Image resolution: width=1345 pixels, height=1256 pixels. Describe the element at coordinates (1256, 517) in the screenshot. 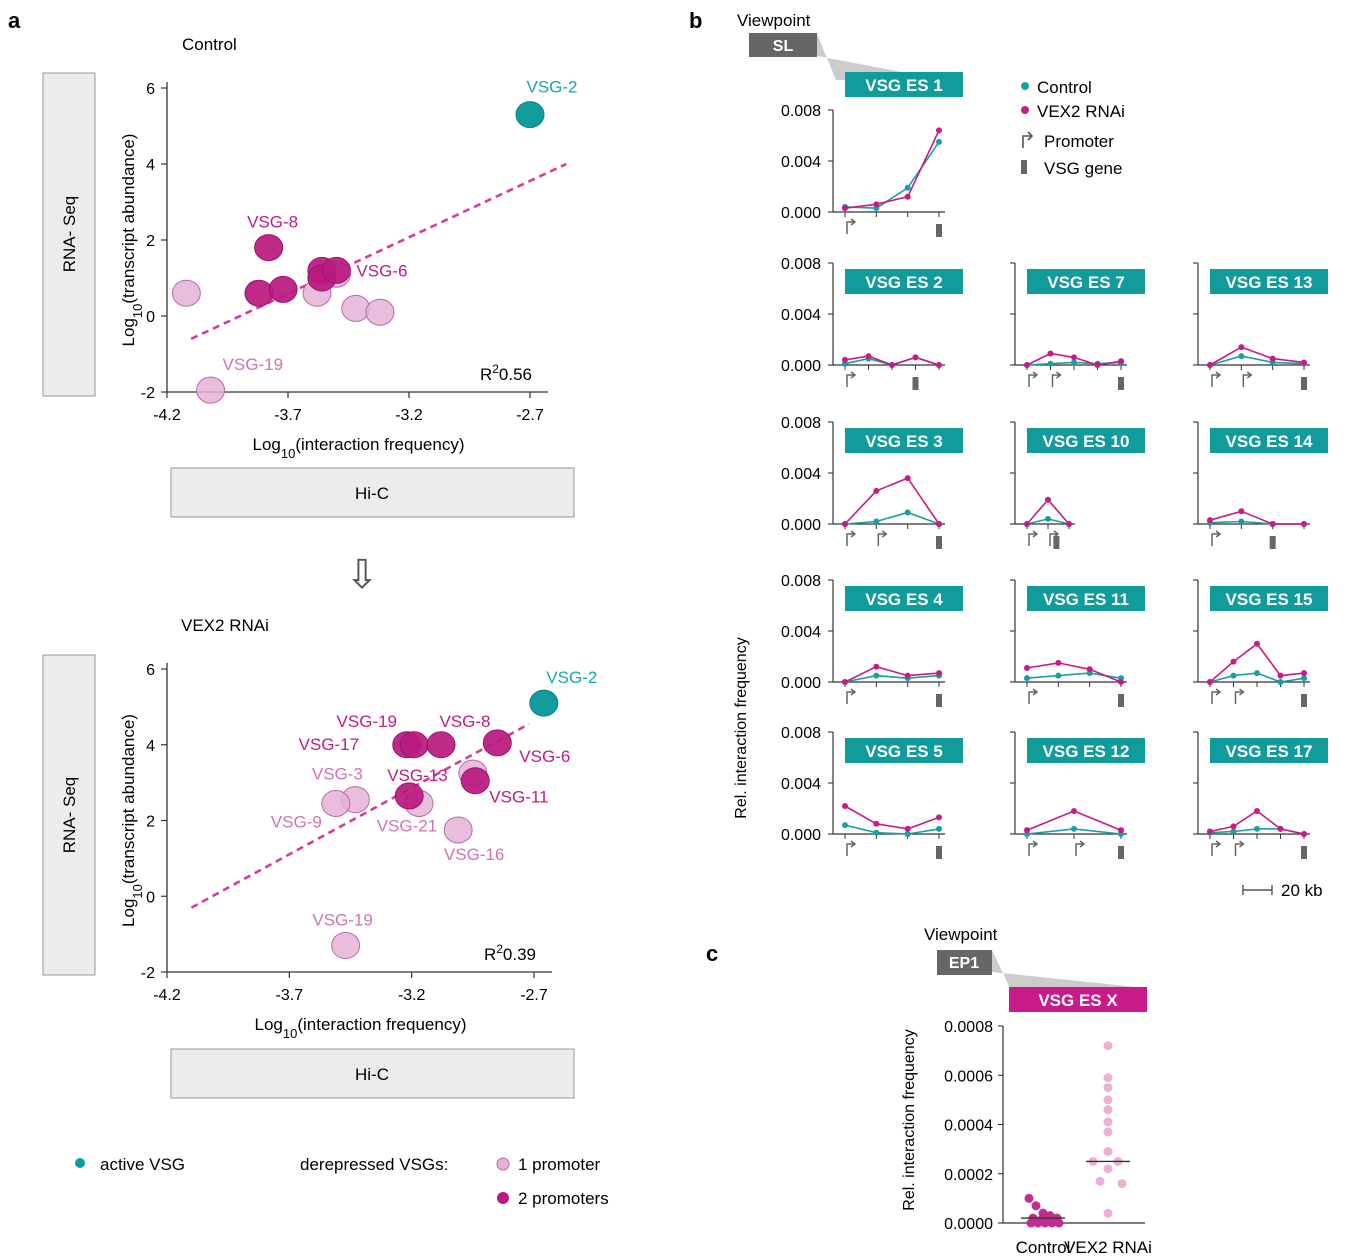

I see `es-14-rnai-line` at that location.